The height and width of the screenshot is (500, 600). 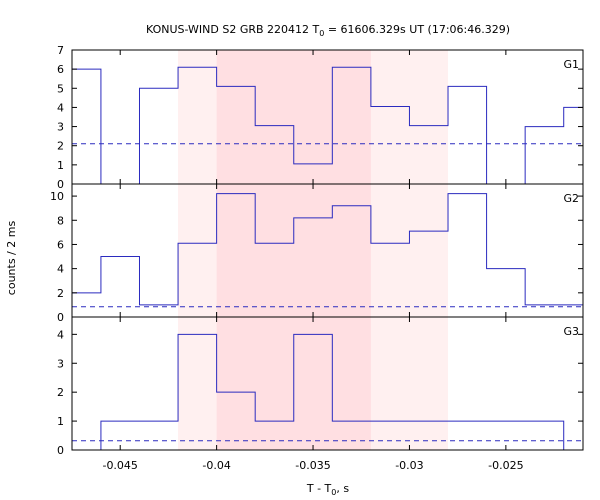 I want to click on y-axis-label: counts / 2 ms, so click(x=11, y=258).